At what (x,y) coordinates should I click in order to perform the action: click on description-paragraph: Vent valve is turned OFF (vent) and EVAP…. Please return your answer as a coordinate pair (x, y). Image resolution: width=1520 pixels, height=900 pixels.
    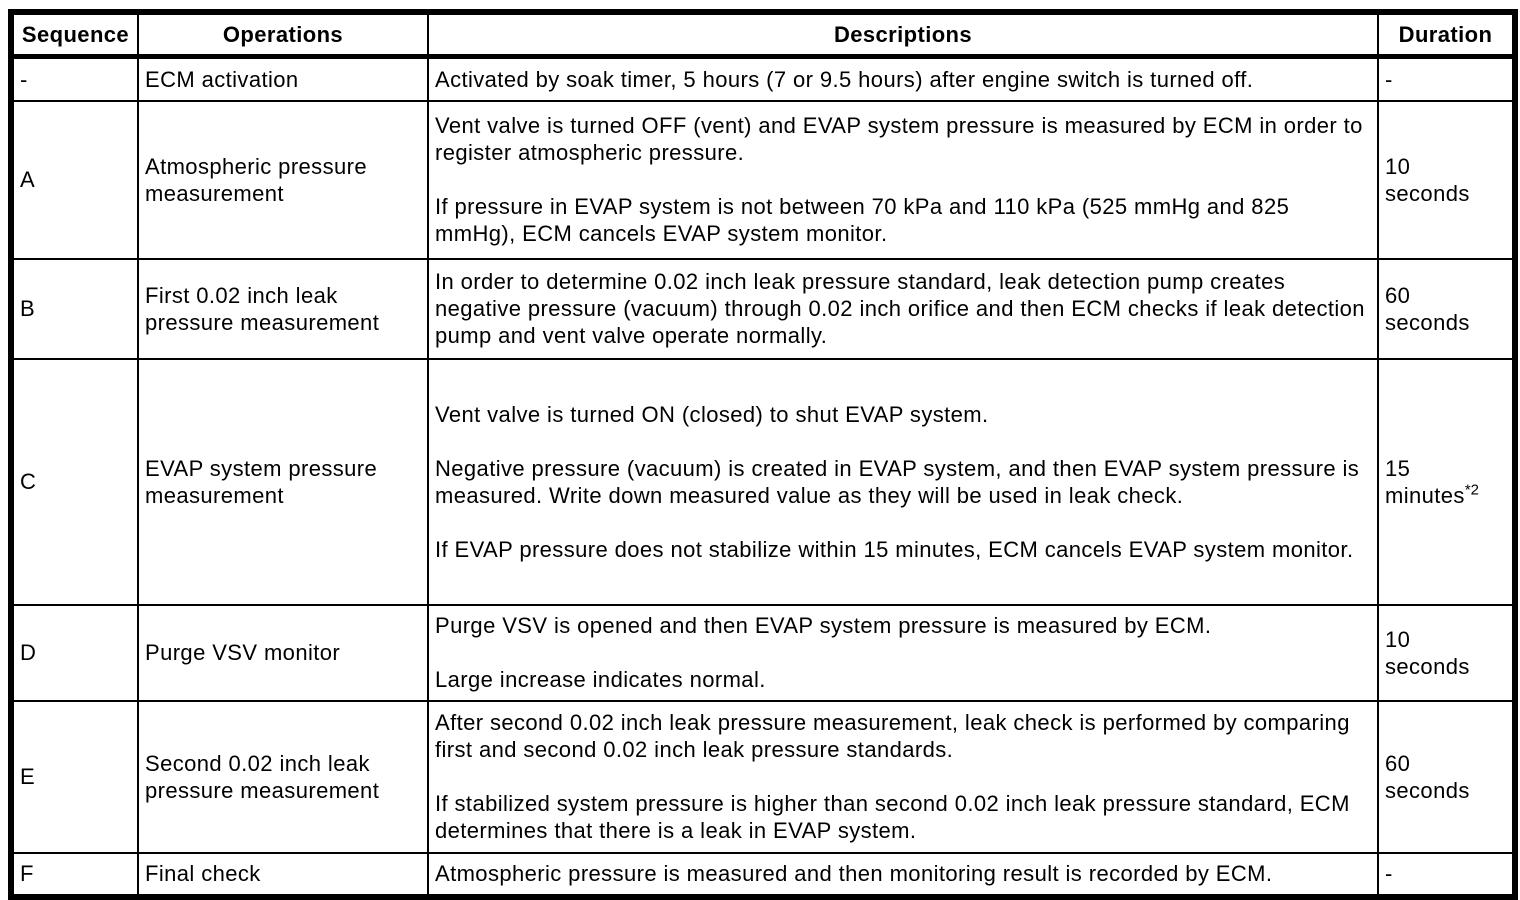
    Looking at the image, I should click on (899, 139).